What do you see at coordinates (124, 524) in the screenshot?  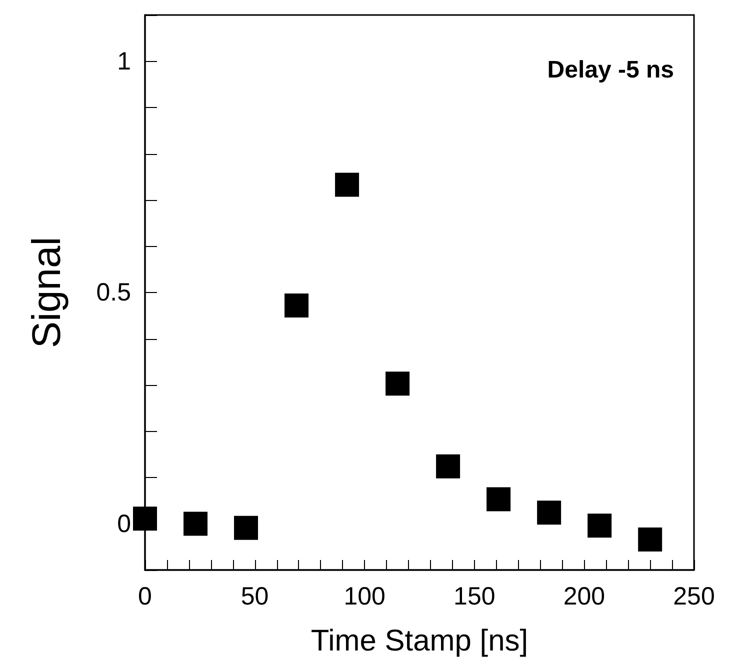 I see `y-tick-label: 0` at bounding box center [124, 524].